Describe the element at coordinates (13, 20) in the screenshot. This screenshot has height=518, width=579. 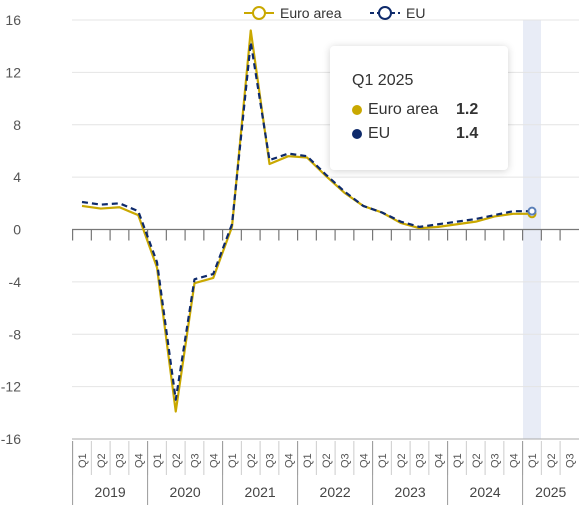
I see `y-tick-label: 16` at that location.